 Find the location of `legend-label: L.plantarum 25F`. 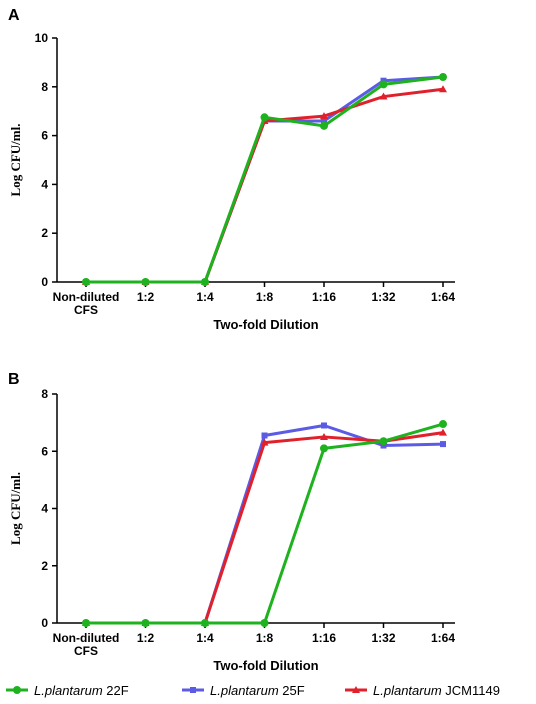

legend-label: L.plantarum 25F is located at coordinates (257, 690).